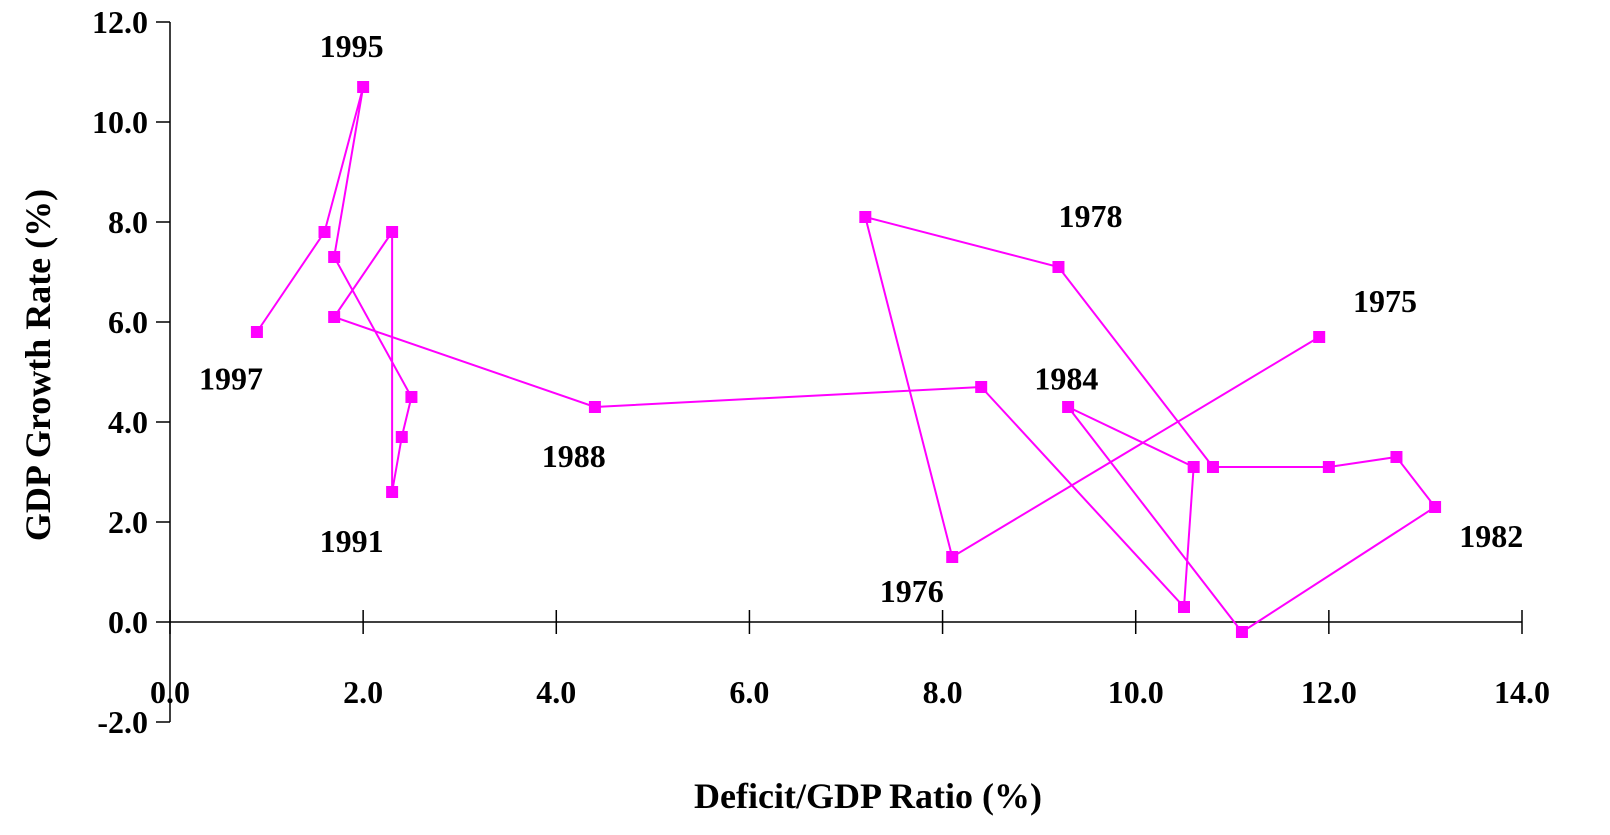 The height and width of the screenshot is (835, 1610). Describe the element at coordinates (912, 591) in the screenshot. I see `year-label: 1976` at that location.